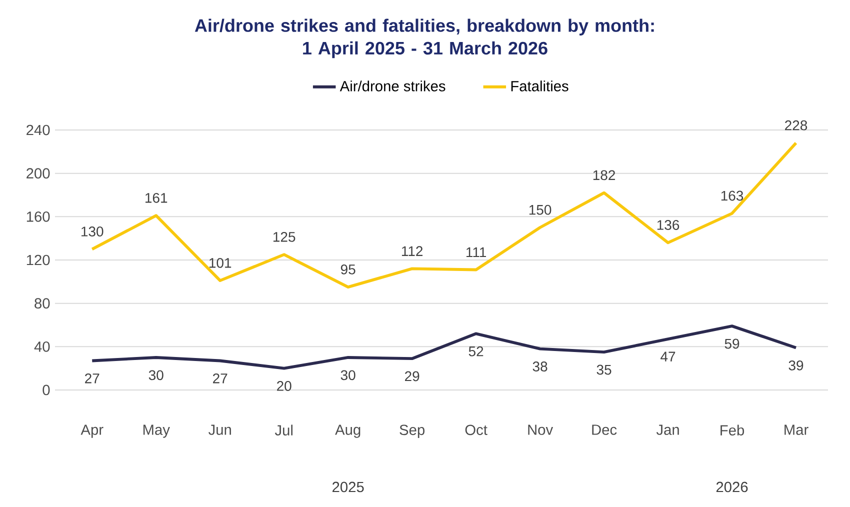  I want to click on x-tick-label: Feb, so click(732, 430).